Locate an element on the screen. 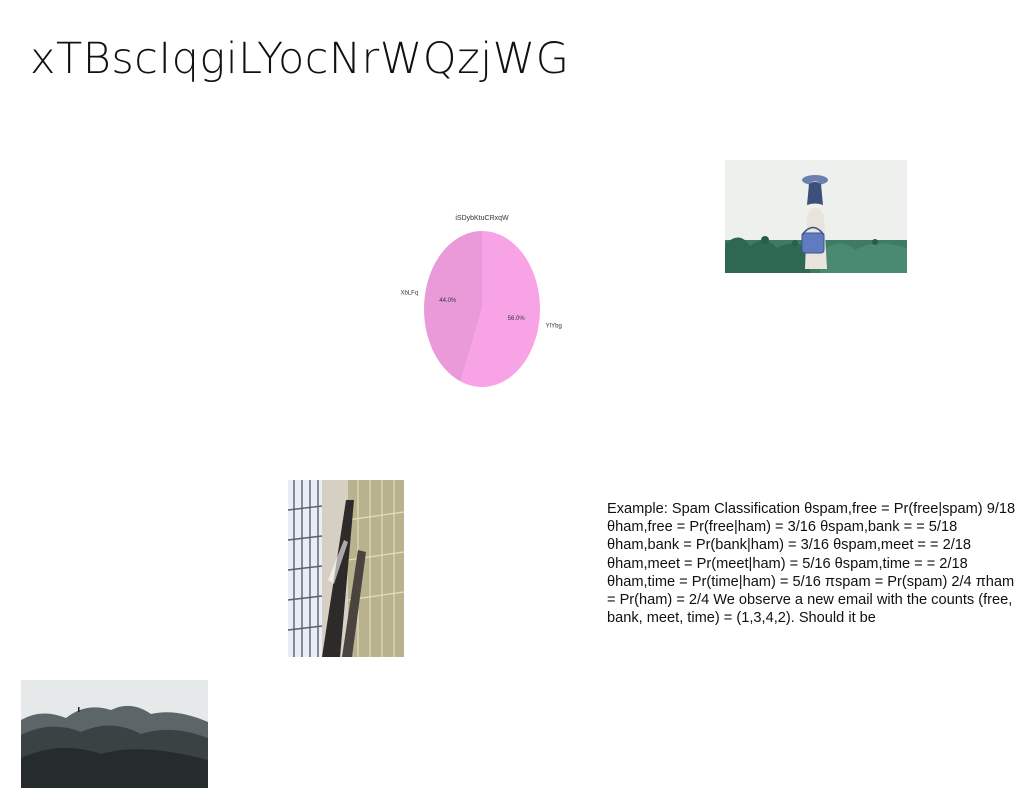 The image size is (1024, 788). page-title: xTBscIqgiLYocNrWQzjWG is located at coordinates (300, 59).